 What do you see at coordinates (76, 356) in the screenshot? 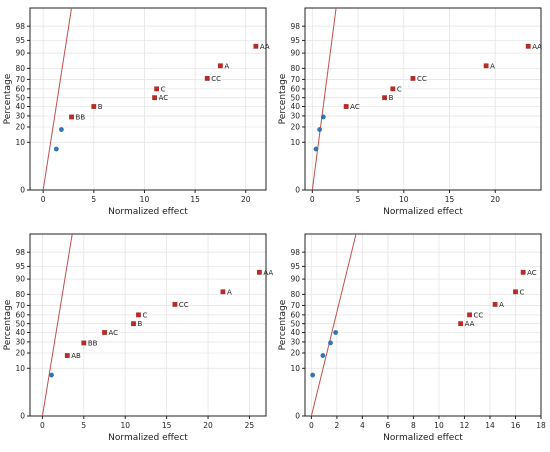
I see `point-label: AB` at bounding box center [76, 356].